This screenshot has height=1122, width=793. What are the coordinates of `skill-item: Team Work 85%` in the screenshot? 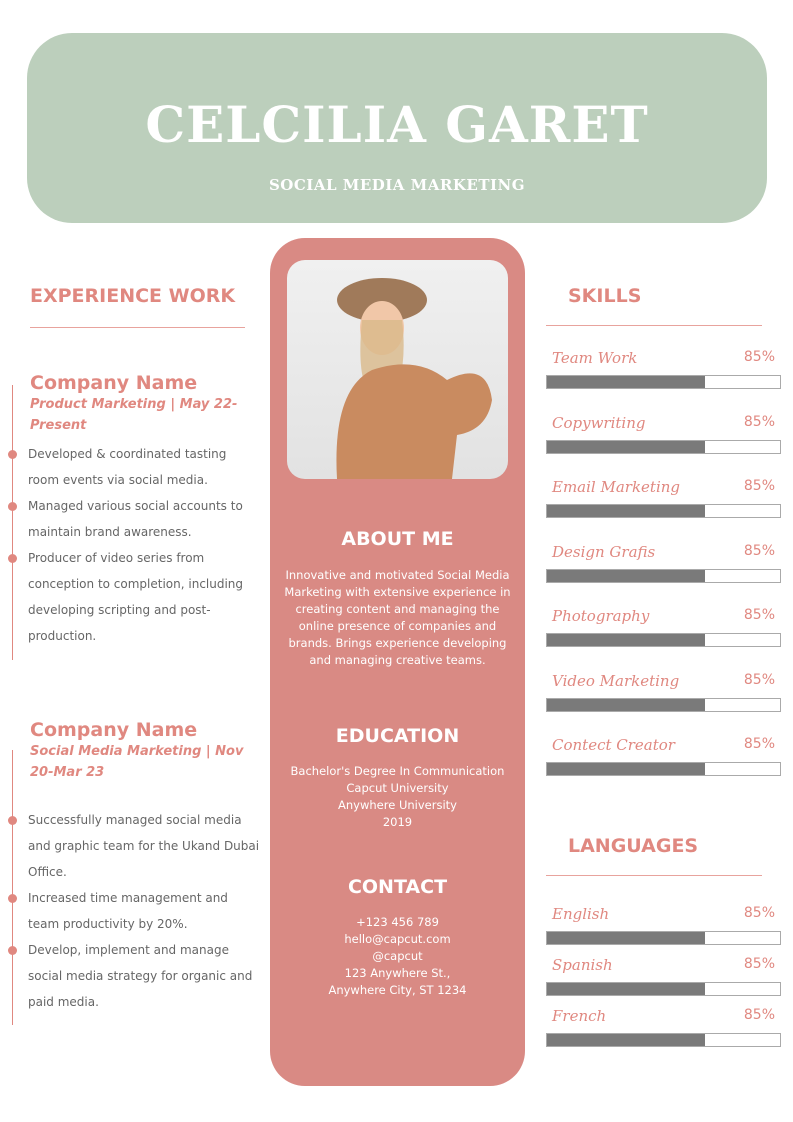 It's located at (663, 369).